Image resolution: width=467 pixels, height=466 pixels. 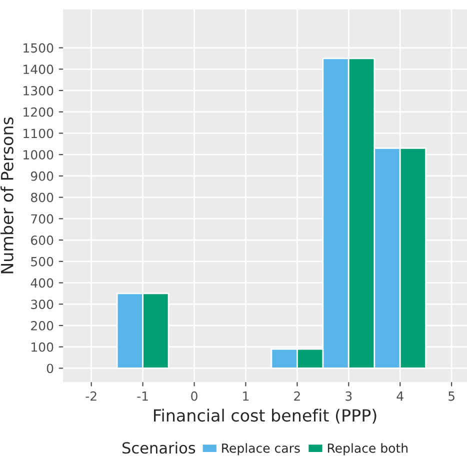 I want to click on x-tick-label: -2, so click(x=91, y=396).